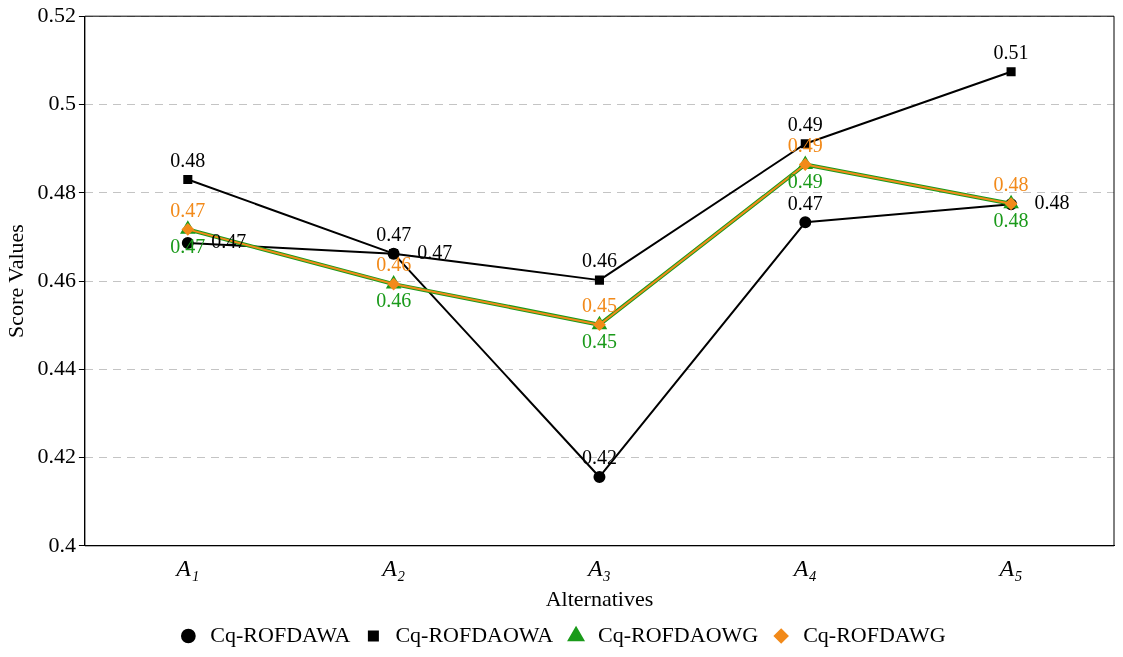  Describe the element at coordinates (62, 544) in the screenshot. I see `y-tick-label: 0.4` at that location.